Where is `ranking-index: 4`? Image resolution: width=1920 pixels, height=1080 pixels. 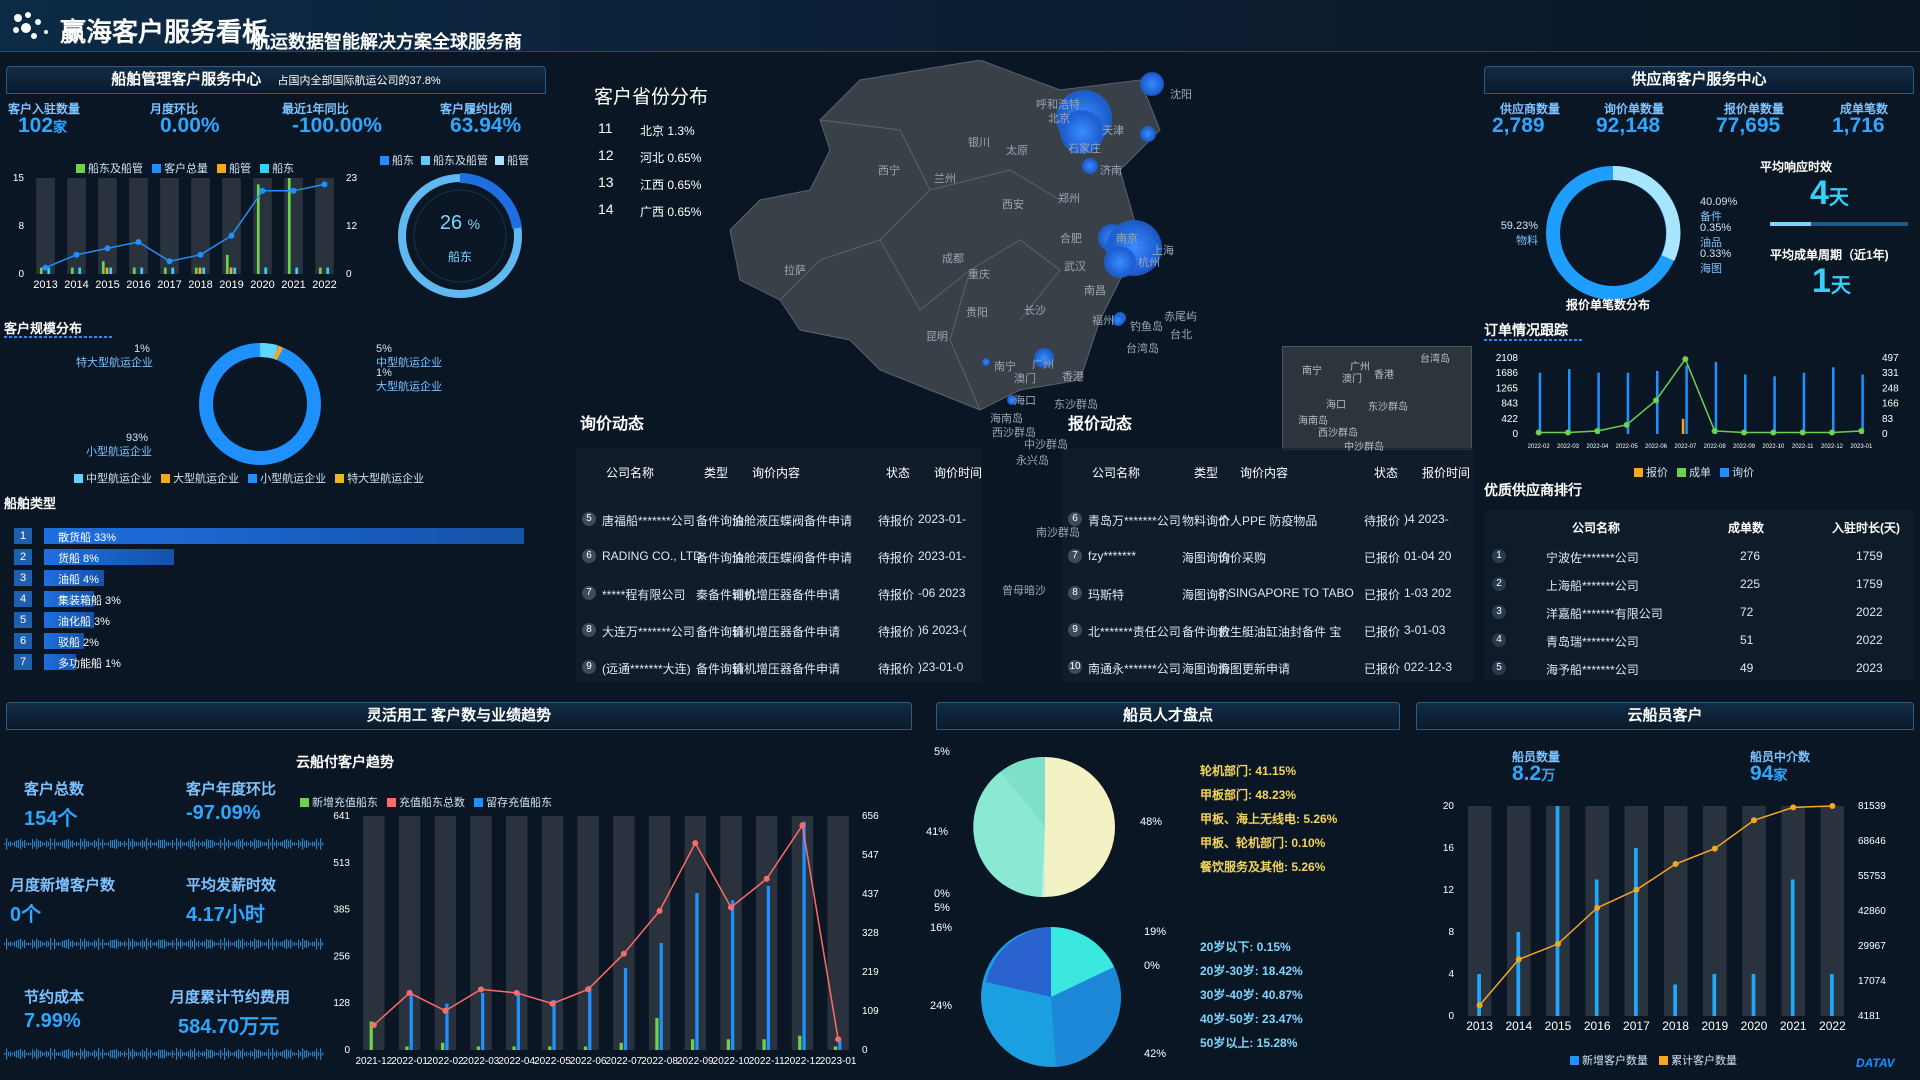
ranking-index: 4 is located at coordinates (1499, 640).